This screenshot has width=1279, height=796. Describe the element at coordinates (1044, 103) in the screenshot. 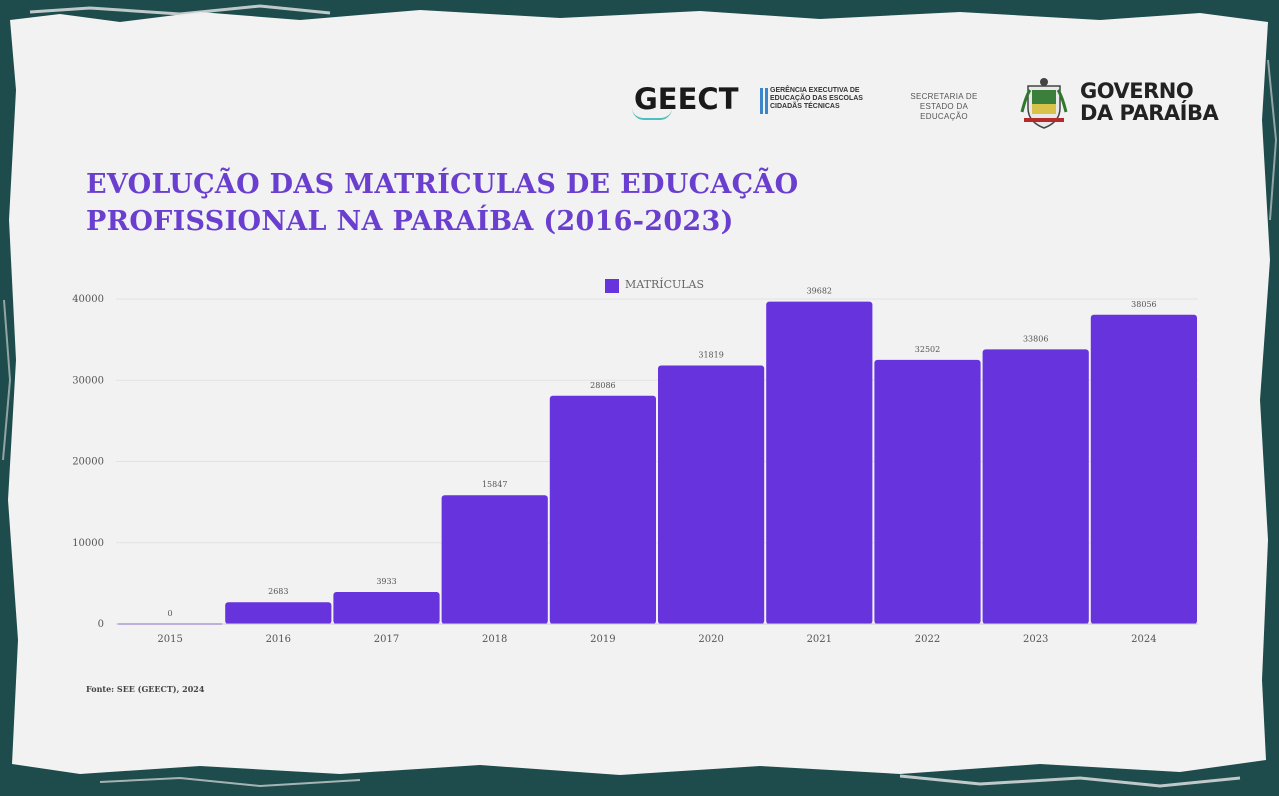

I see `paraiba-coat-of-arms-icon` at that location.